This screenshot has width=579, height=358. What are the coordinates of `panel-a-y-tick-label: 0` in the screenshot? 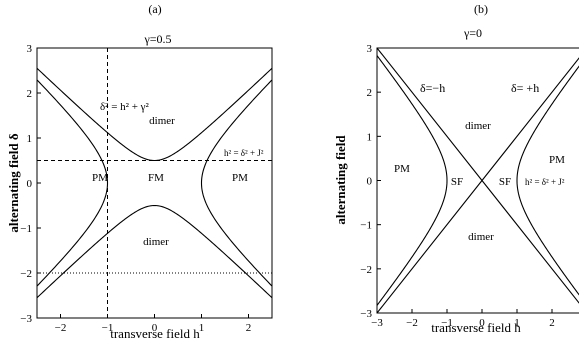 It's located at (30, 184).